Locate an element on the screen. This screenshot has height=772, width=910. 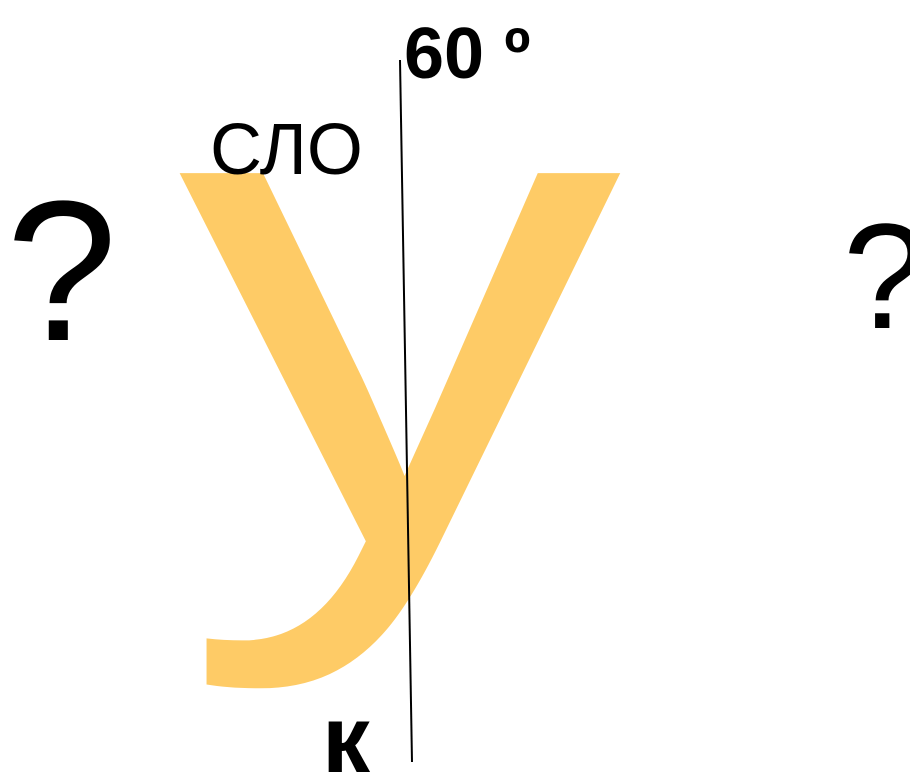
right-question: ? is located at coordinates (876, 276).